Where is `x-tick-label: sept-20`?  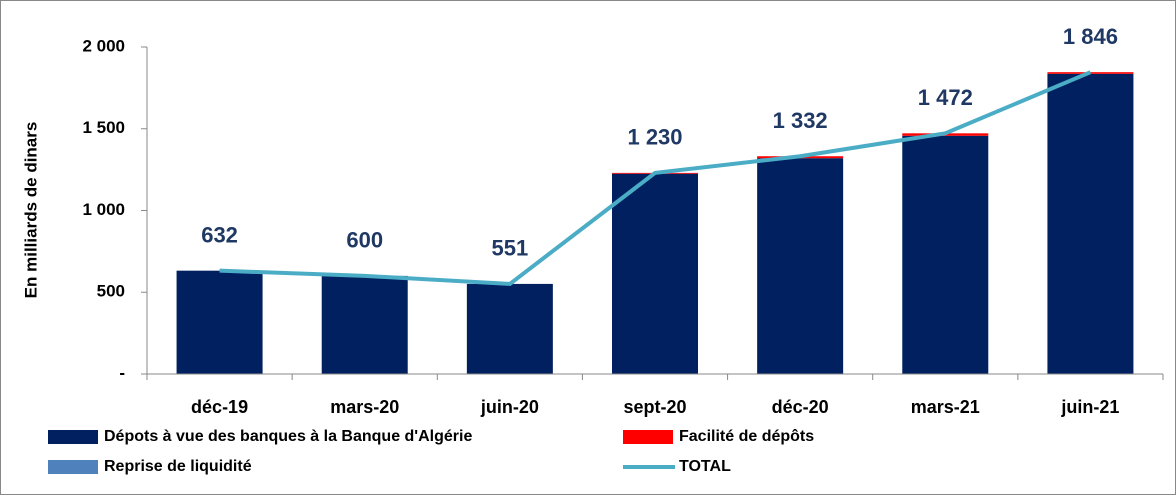
x-tick-label: sept-20 is located at coordinates (654, 407).